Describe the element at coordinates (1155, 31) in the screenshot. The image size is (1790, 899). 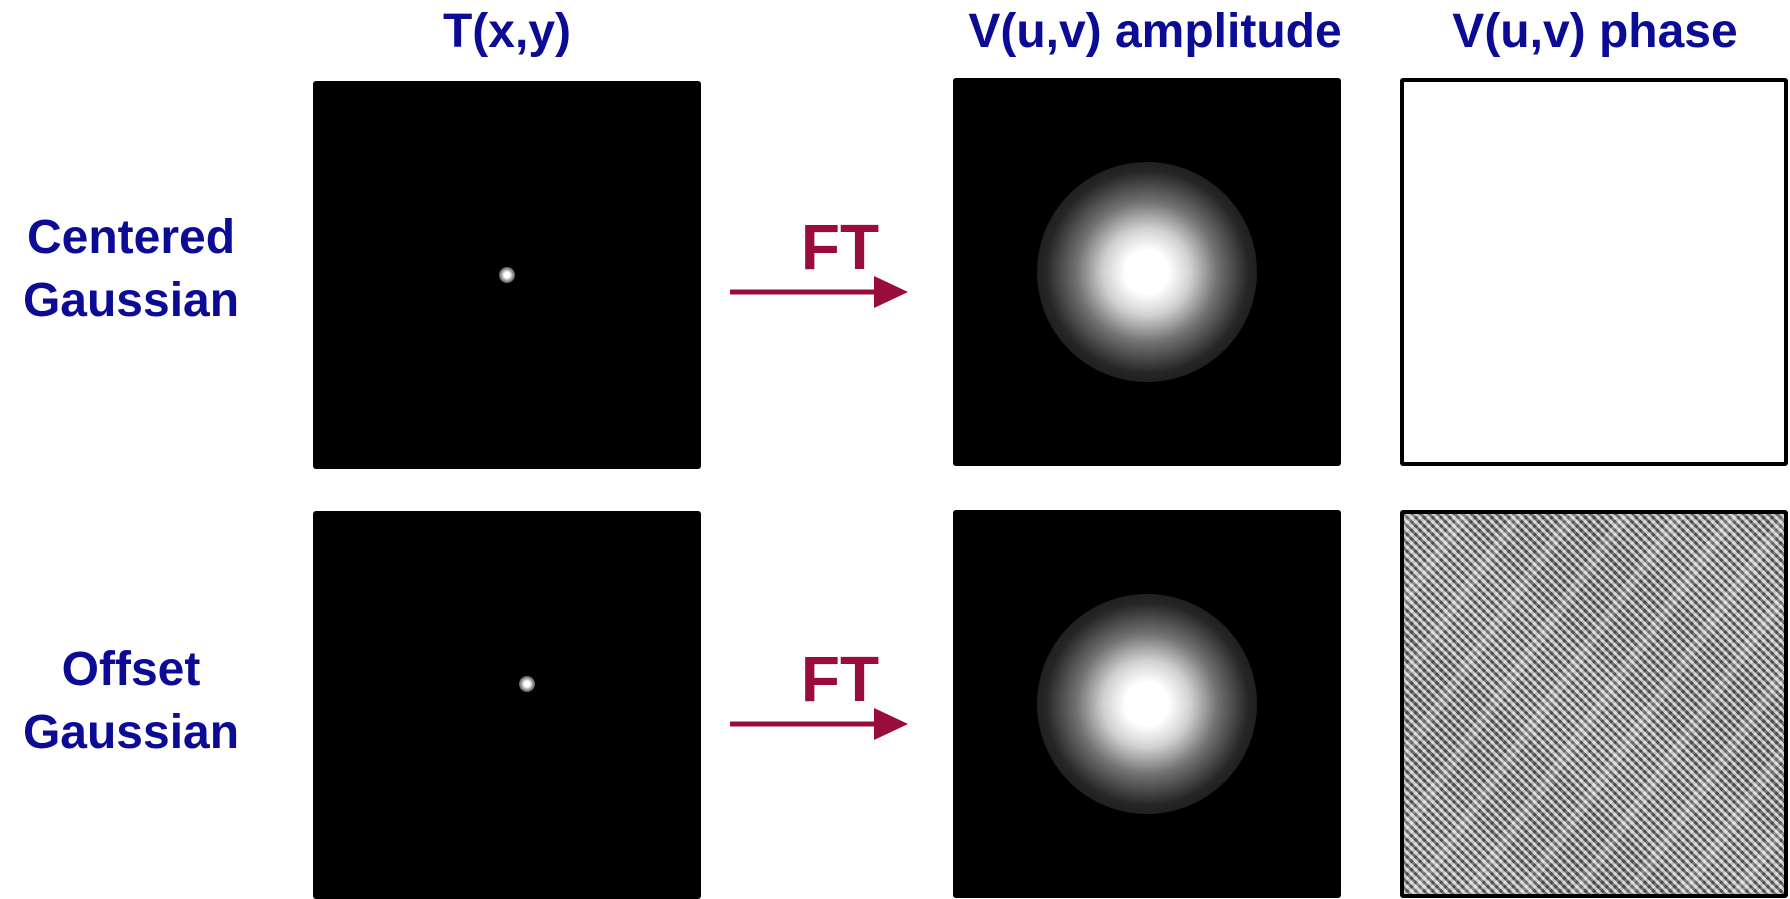
I see `column-header-amplitude: V(u,v) amplitude` at that location.